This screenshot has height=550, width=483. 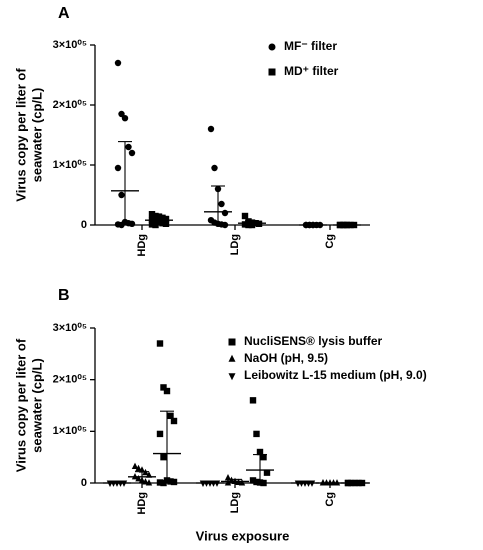 I want to click on legend-label: MF⁻ filter, so click(x=310, y=46).